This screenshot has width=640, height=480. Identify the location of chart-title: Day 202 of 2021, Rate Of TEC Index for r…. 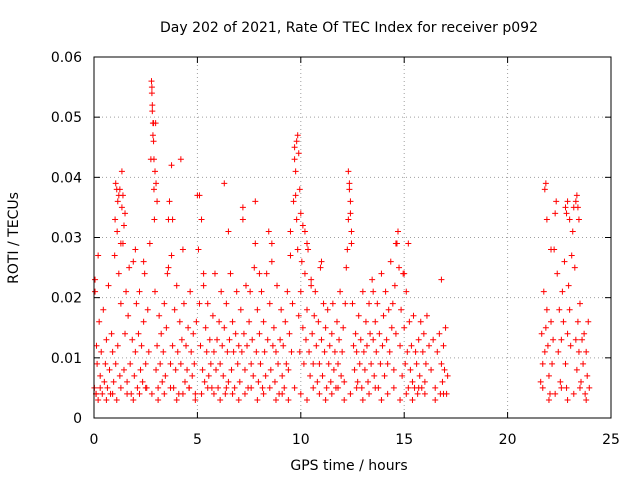
(349, 28).